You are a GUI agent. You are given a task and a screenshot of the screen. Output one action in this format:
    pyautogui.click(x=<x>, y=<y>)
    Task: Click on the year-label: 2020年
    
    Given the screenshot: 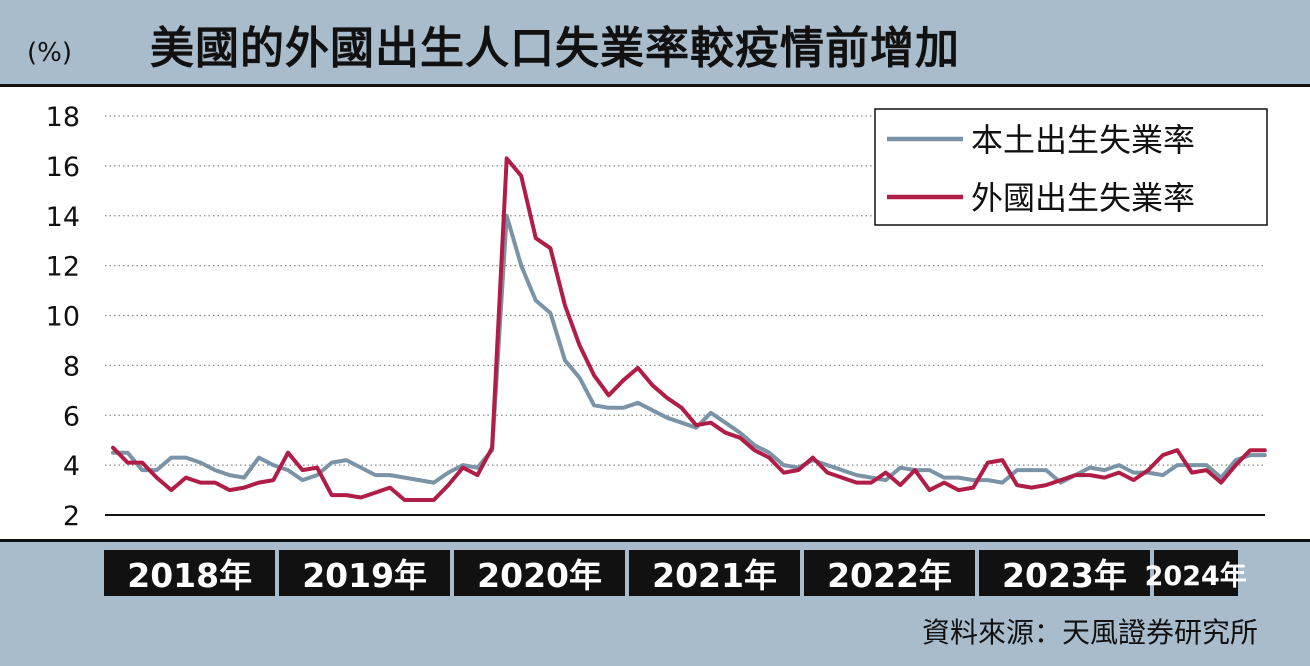 What is the action you would take?
    pyautogui.click(x=539, y=573)
    